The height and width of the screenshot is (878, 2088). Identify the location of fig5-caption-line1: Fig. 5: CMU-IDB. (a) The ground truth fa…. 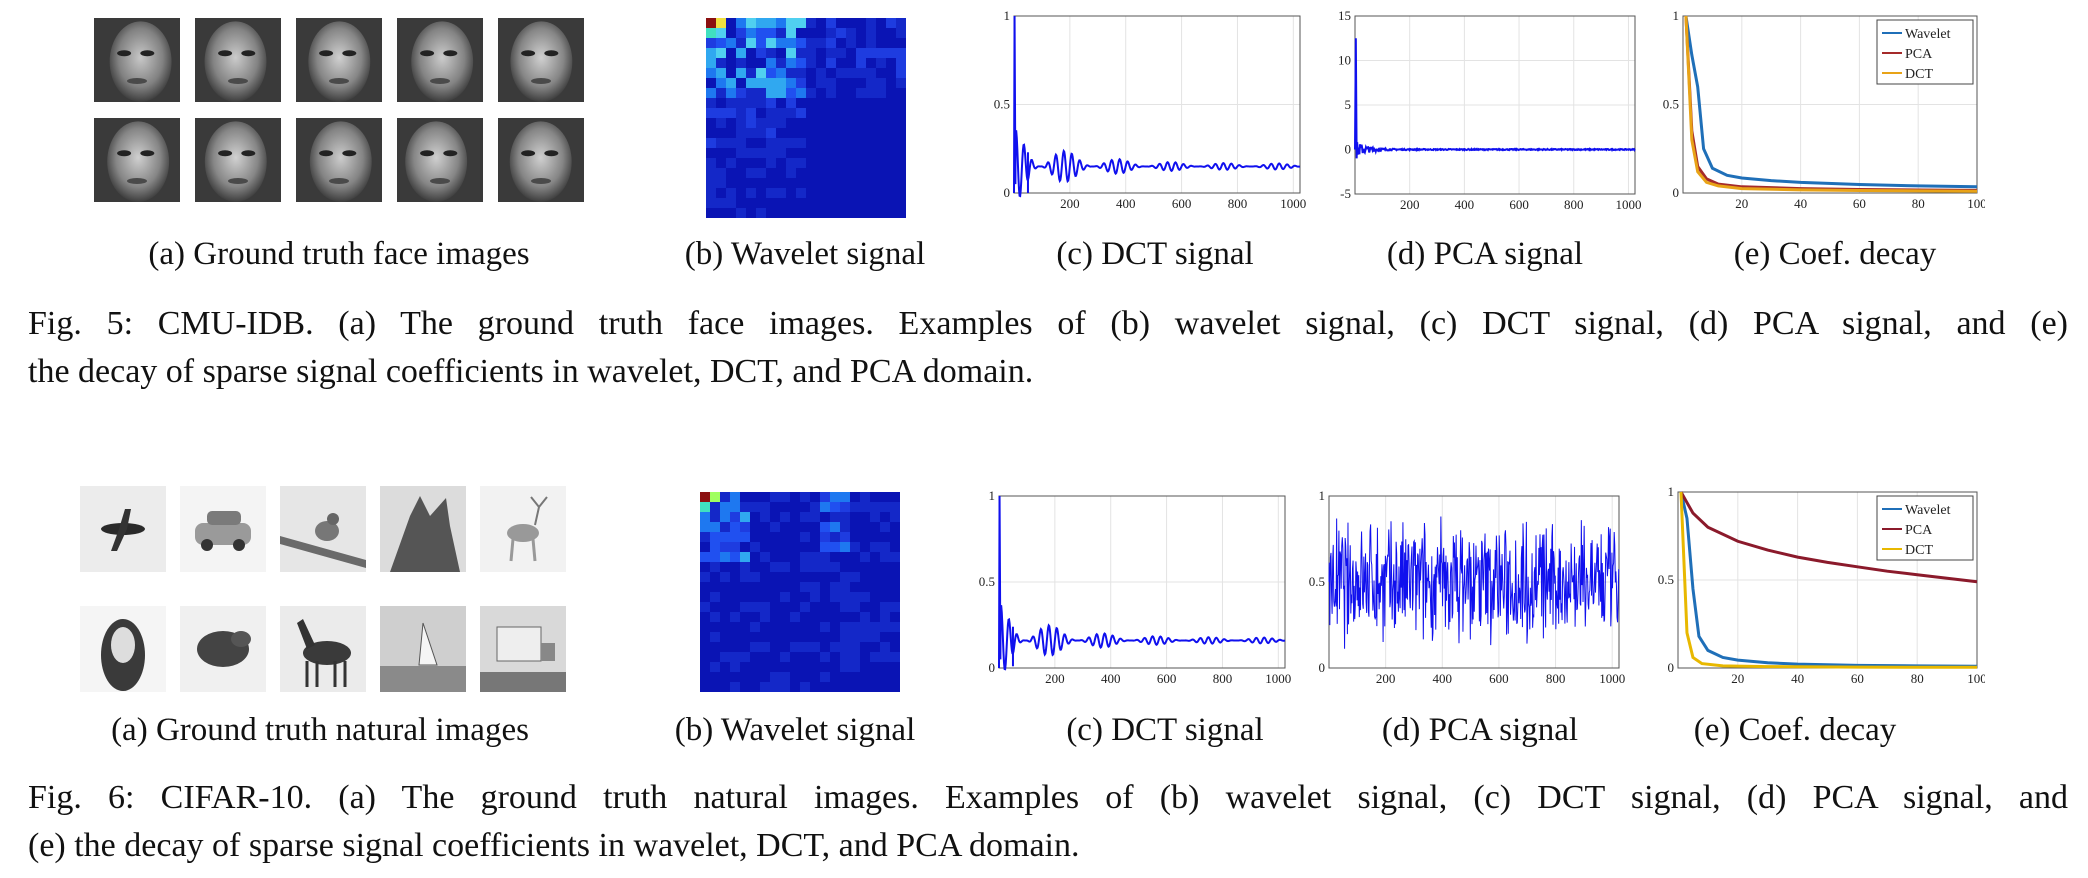
(1048, 323).